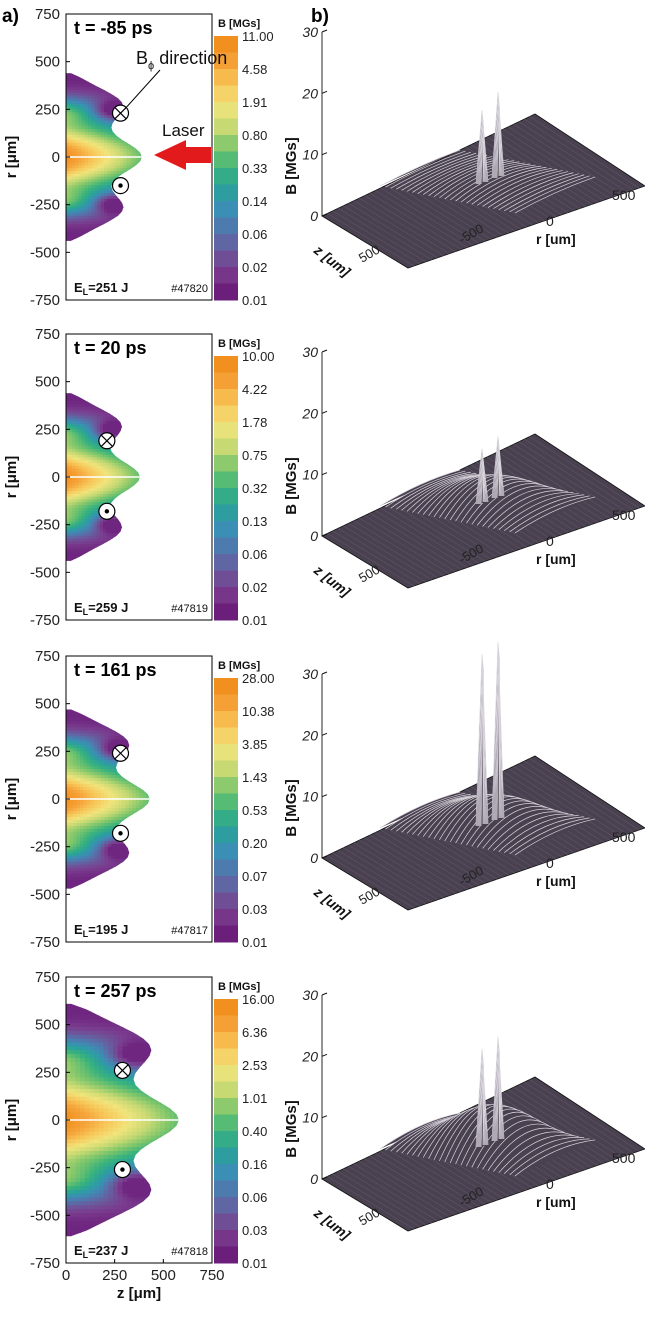 The image size is (645, 1324). What do you see at coordinates (226, 176) in the screenshot?
I see `colorbar-segment` at bounding box center [226, 176].